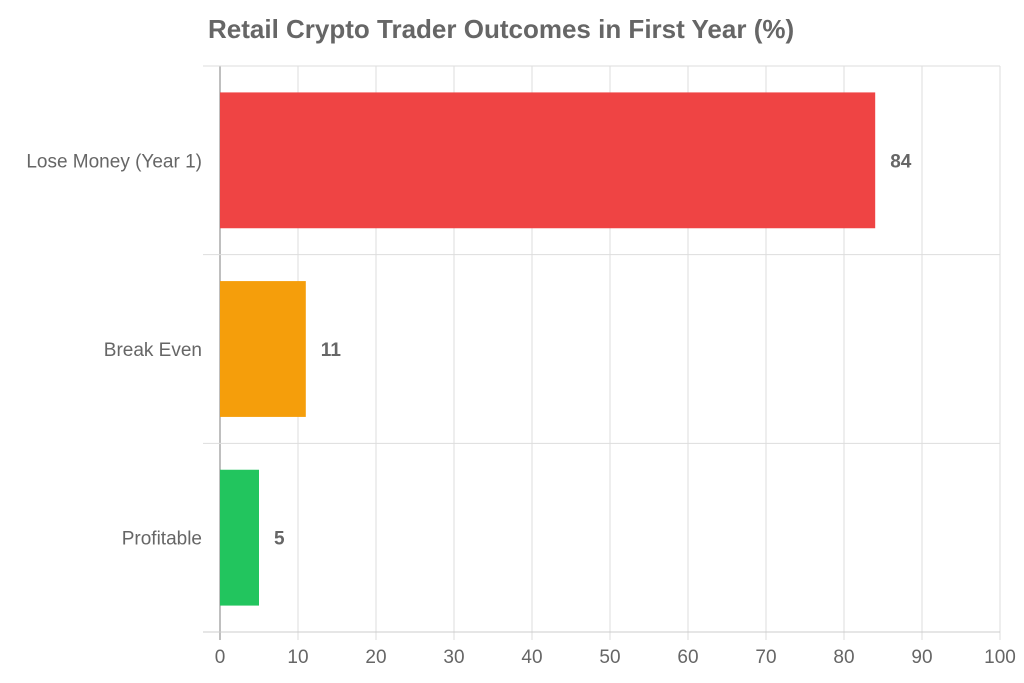 The height and width of the screenshot is (683, 1024). What do you see at coordinates (114, 161) in the screenshot?
I see `y-tick-label: Lose Money (Year 1)` at bounding box center [114, 161].